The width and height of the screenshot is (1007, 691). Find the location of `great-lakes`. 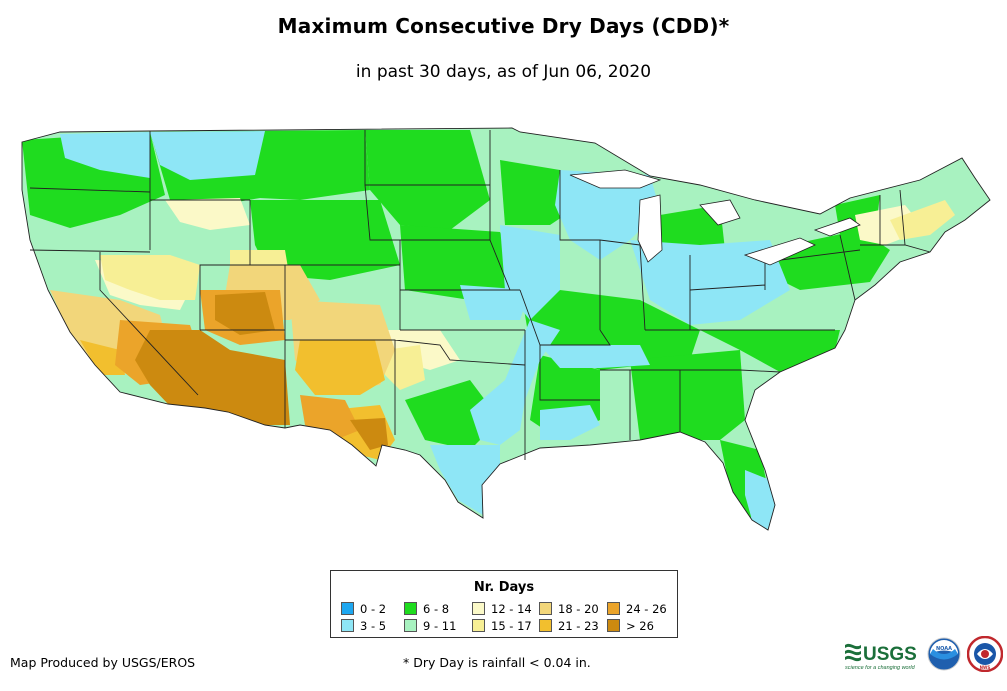

great-lakes is located at coordinates (715, 217).